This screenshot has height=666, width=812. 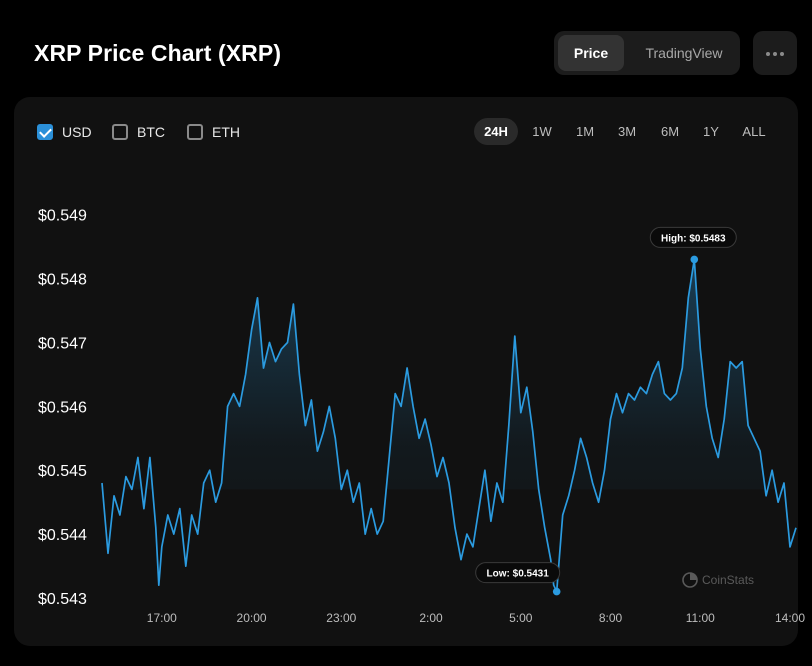 I want to click on y-tick-label: $0.543, so click(x=62, y=599).